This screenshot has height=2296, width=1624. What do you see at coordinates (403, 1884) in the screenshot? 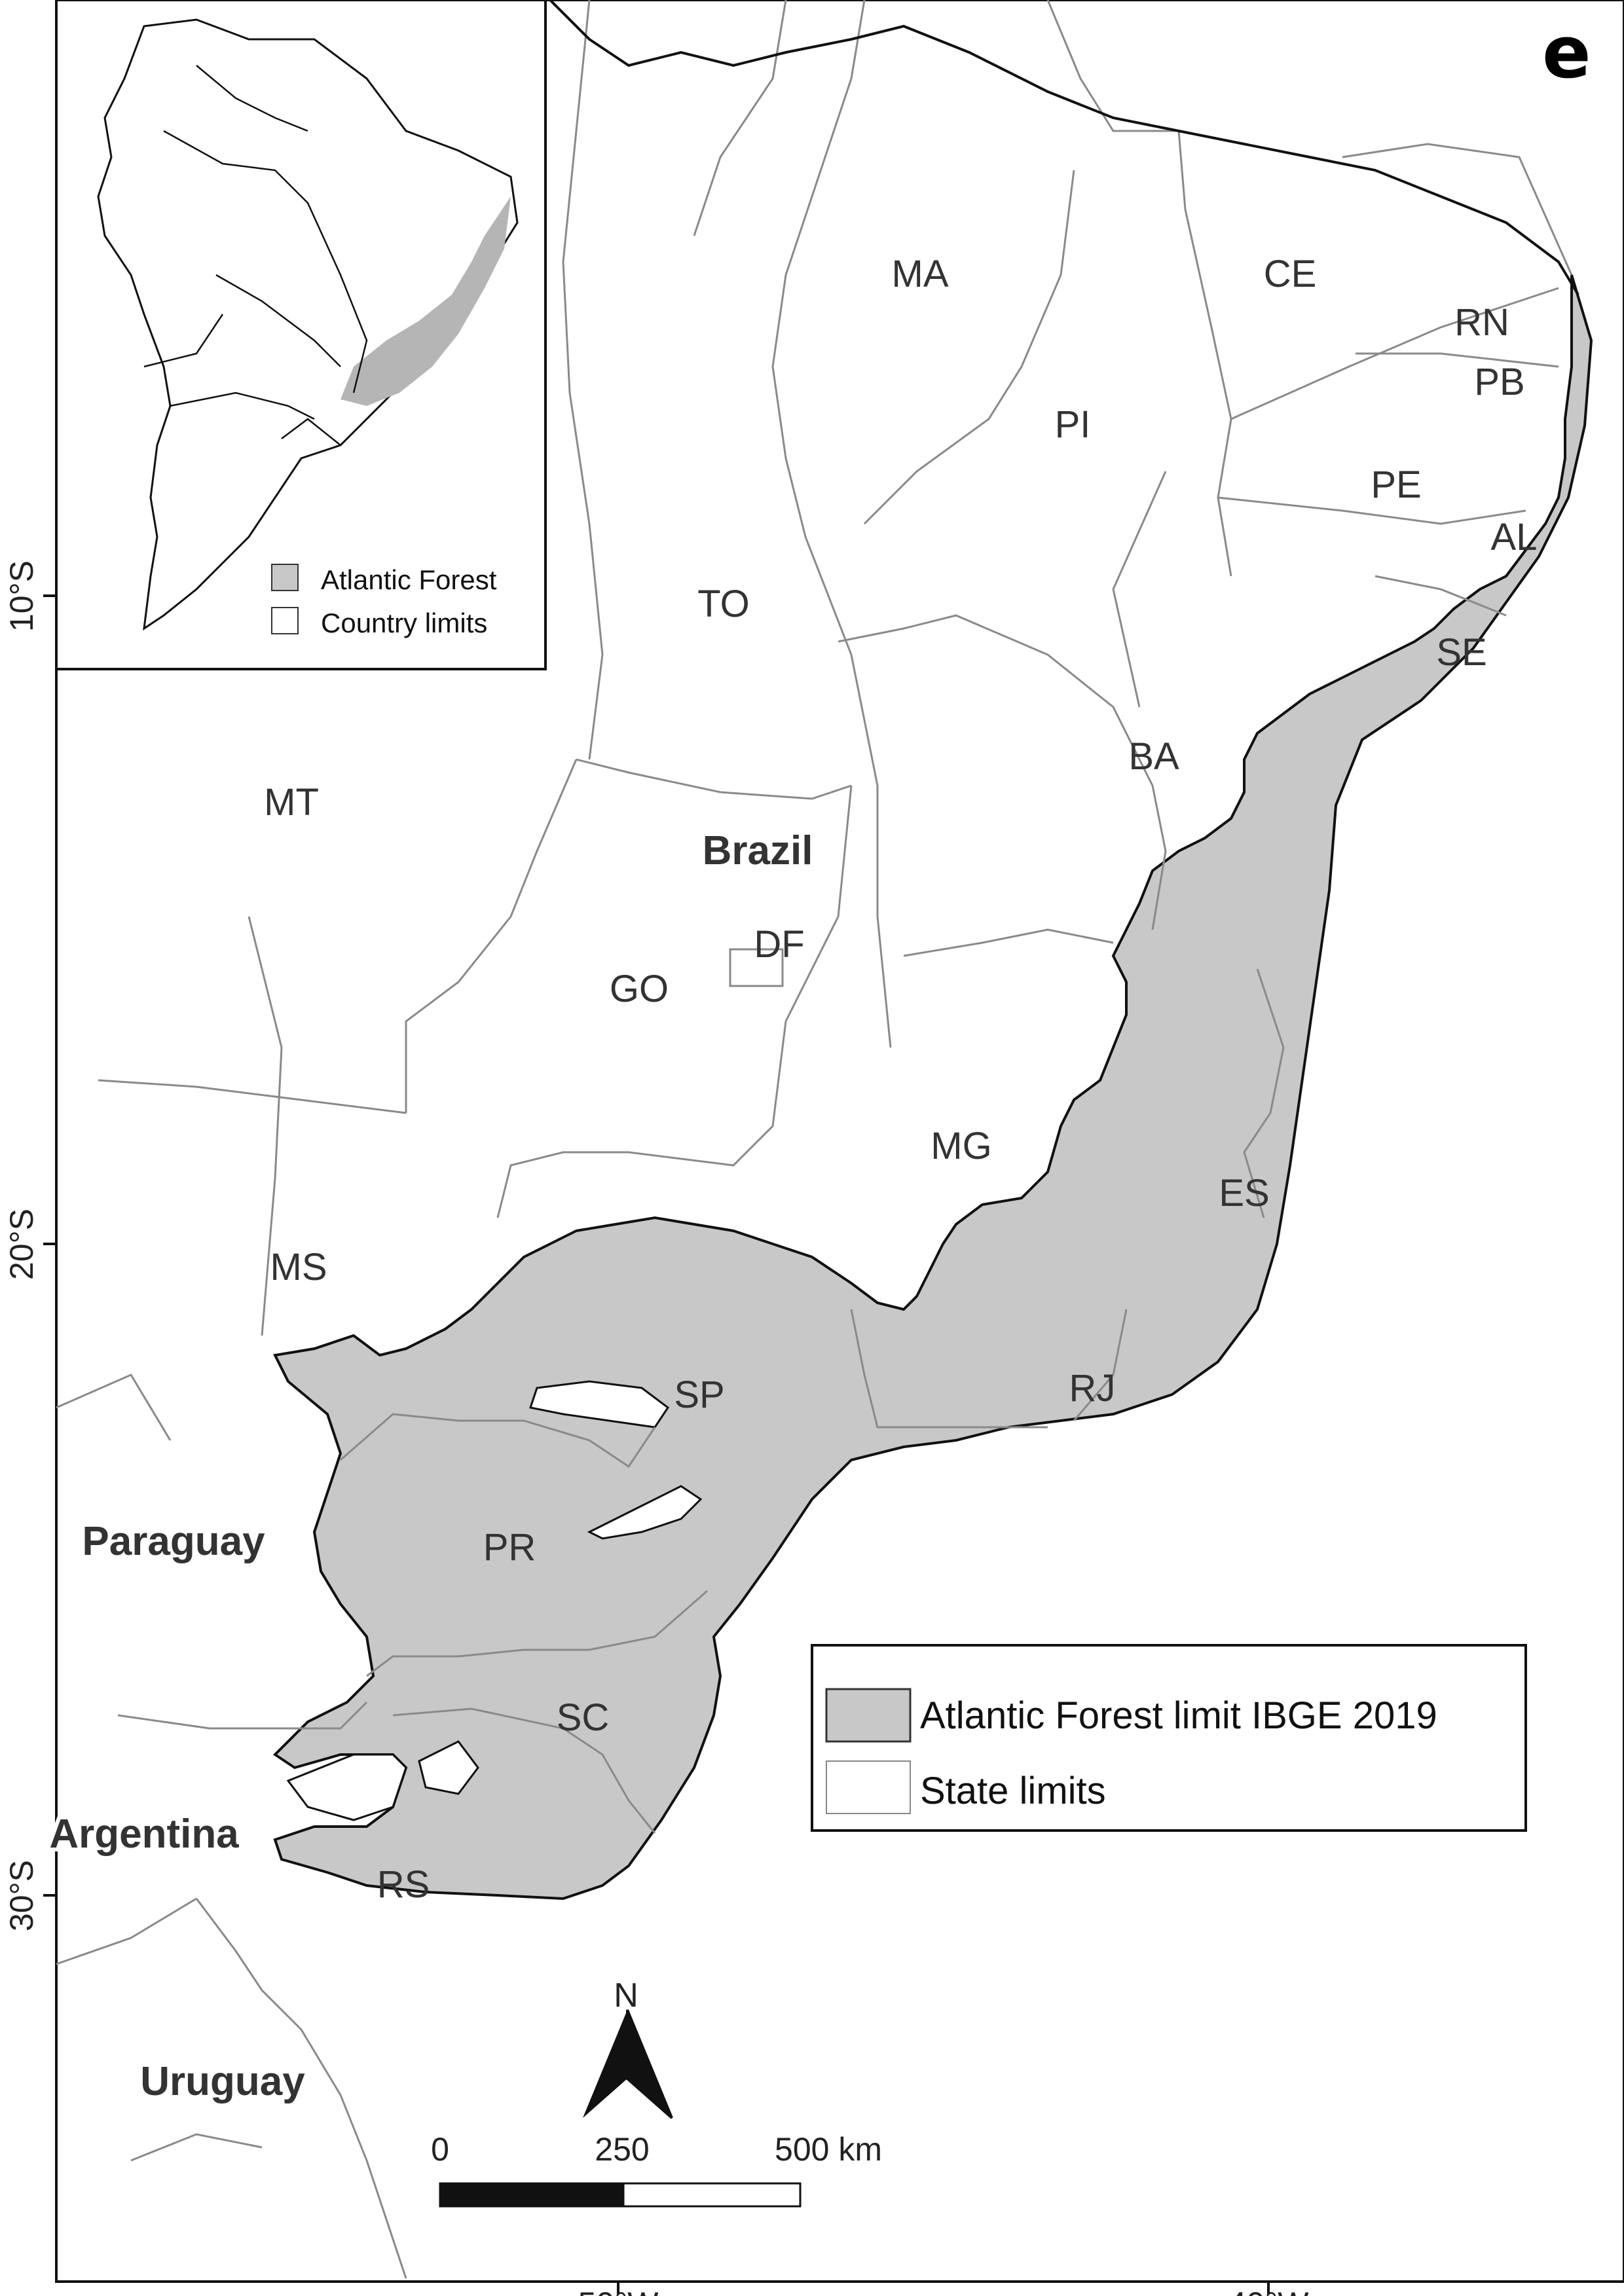
I see `state-label-rs: RS` at bounding box center [403, 1884].